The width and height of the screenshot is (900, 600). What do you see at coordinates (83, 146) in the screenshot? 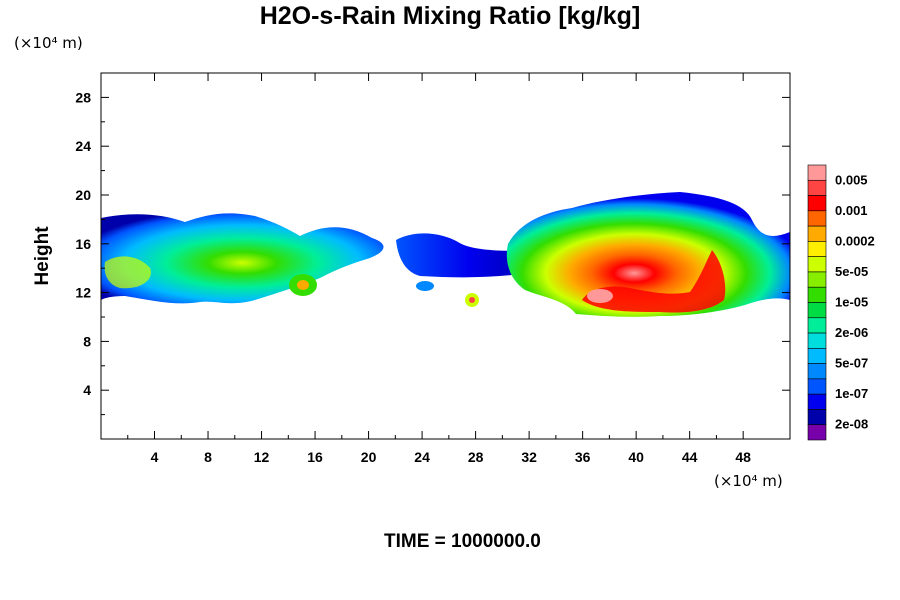
I see `y-tick-label: 24` at bounding box center [83, 146].